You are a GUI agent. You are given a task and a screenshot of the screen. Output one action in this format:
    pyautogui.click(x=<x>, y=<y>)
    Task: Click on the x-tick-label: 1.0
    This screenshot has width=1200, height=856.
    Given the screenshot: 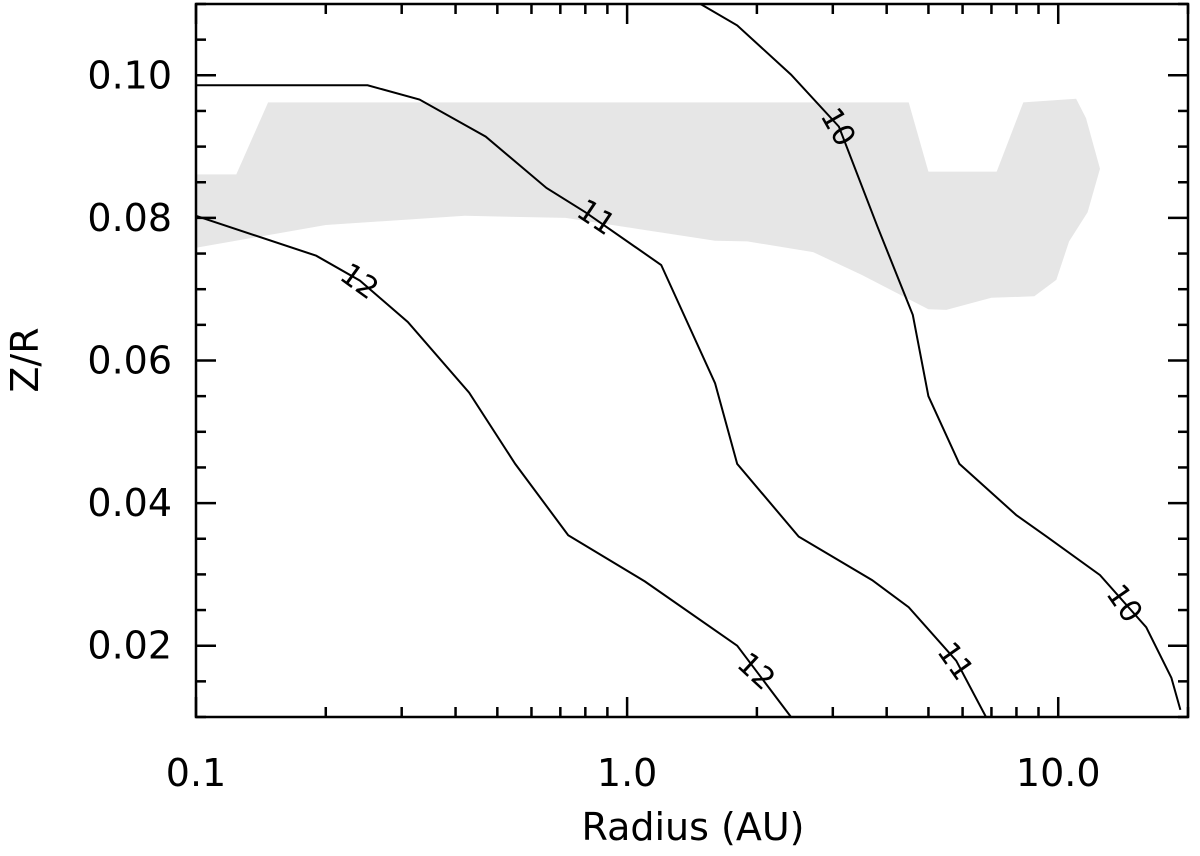 What is the action you would take?
    pyautogui.click(x=627, y=773)
    